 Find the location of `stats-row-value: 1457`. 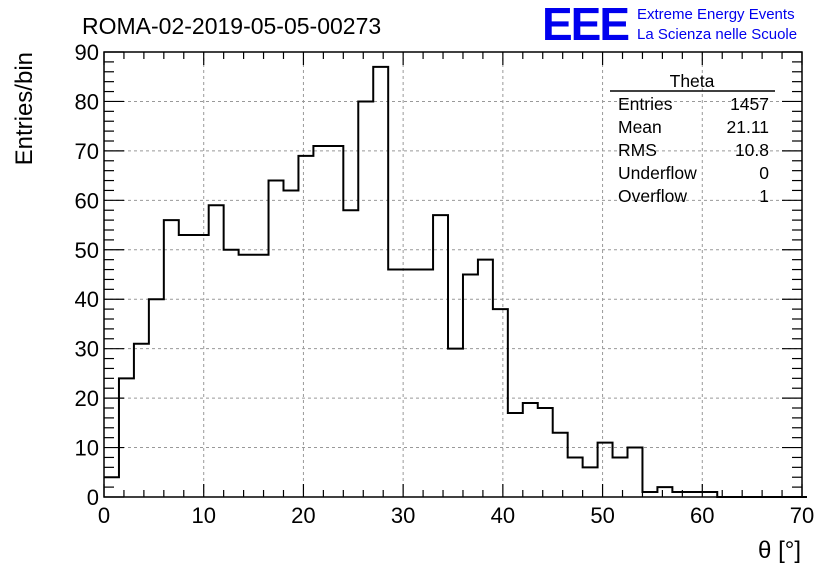

stats-row-value: 1457 is located at coordinates (749, 104).